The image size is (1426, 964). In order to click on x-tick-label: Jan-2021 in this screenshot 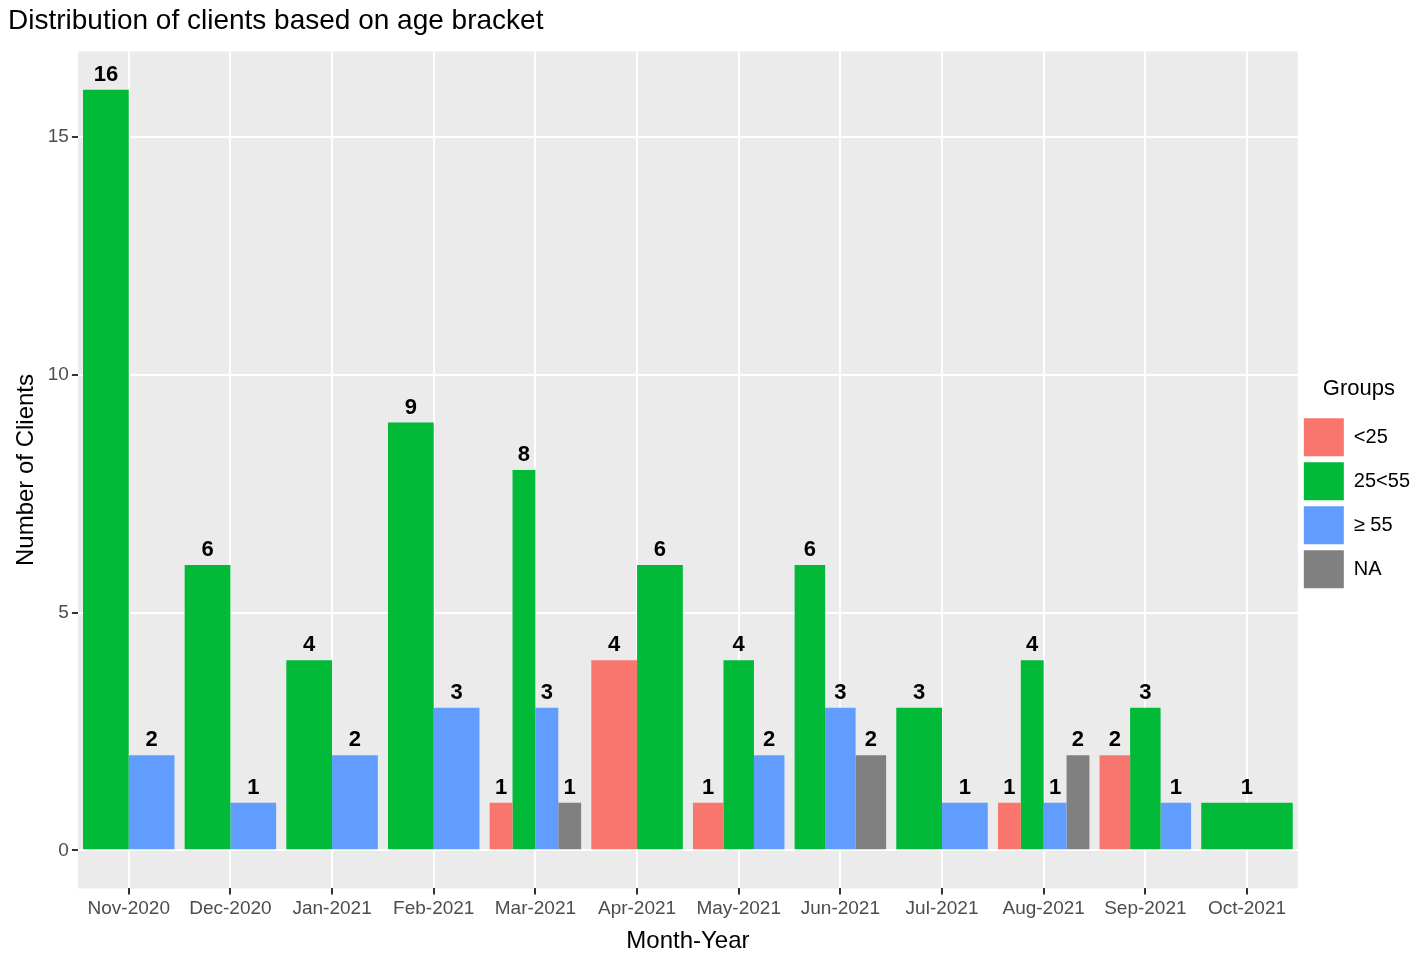, I will do `click(332, 908)`.